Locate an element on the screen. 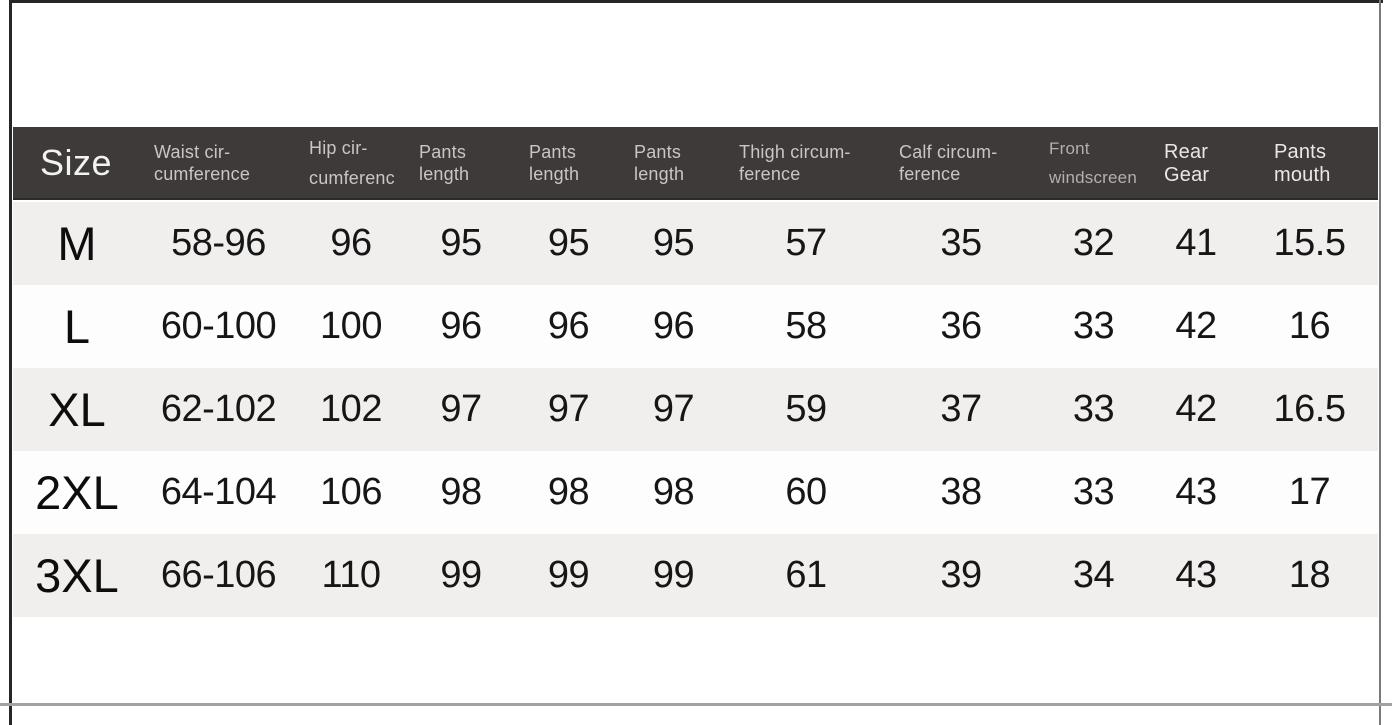 The width and height of the screenshot is (1392, 725). hip-cell: 106 is located at coordinates (351, 492).